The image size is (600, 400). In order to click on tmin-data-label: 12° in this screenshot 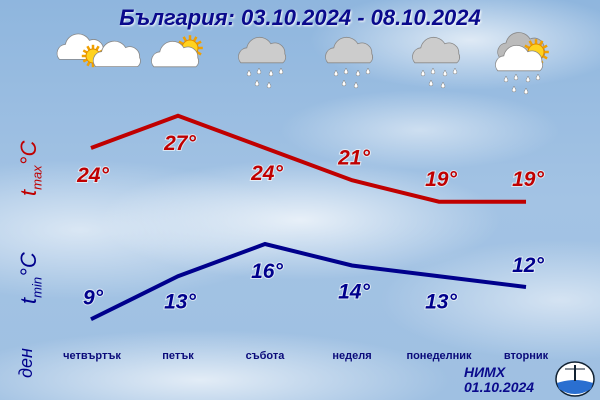, I will do `click(528, 265)`.